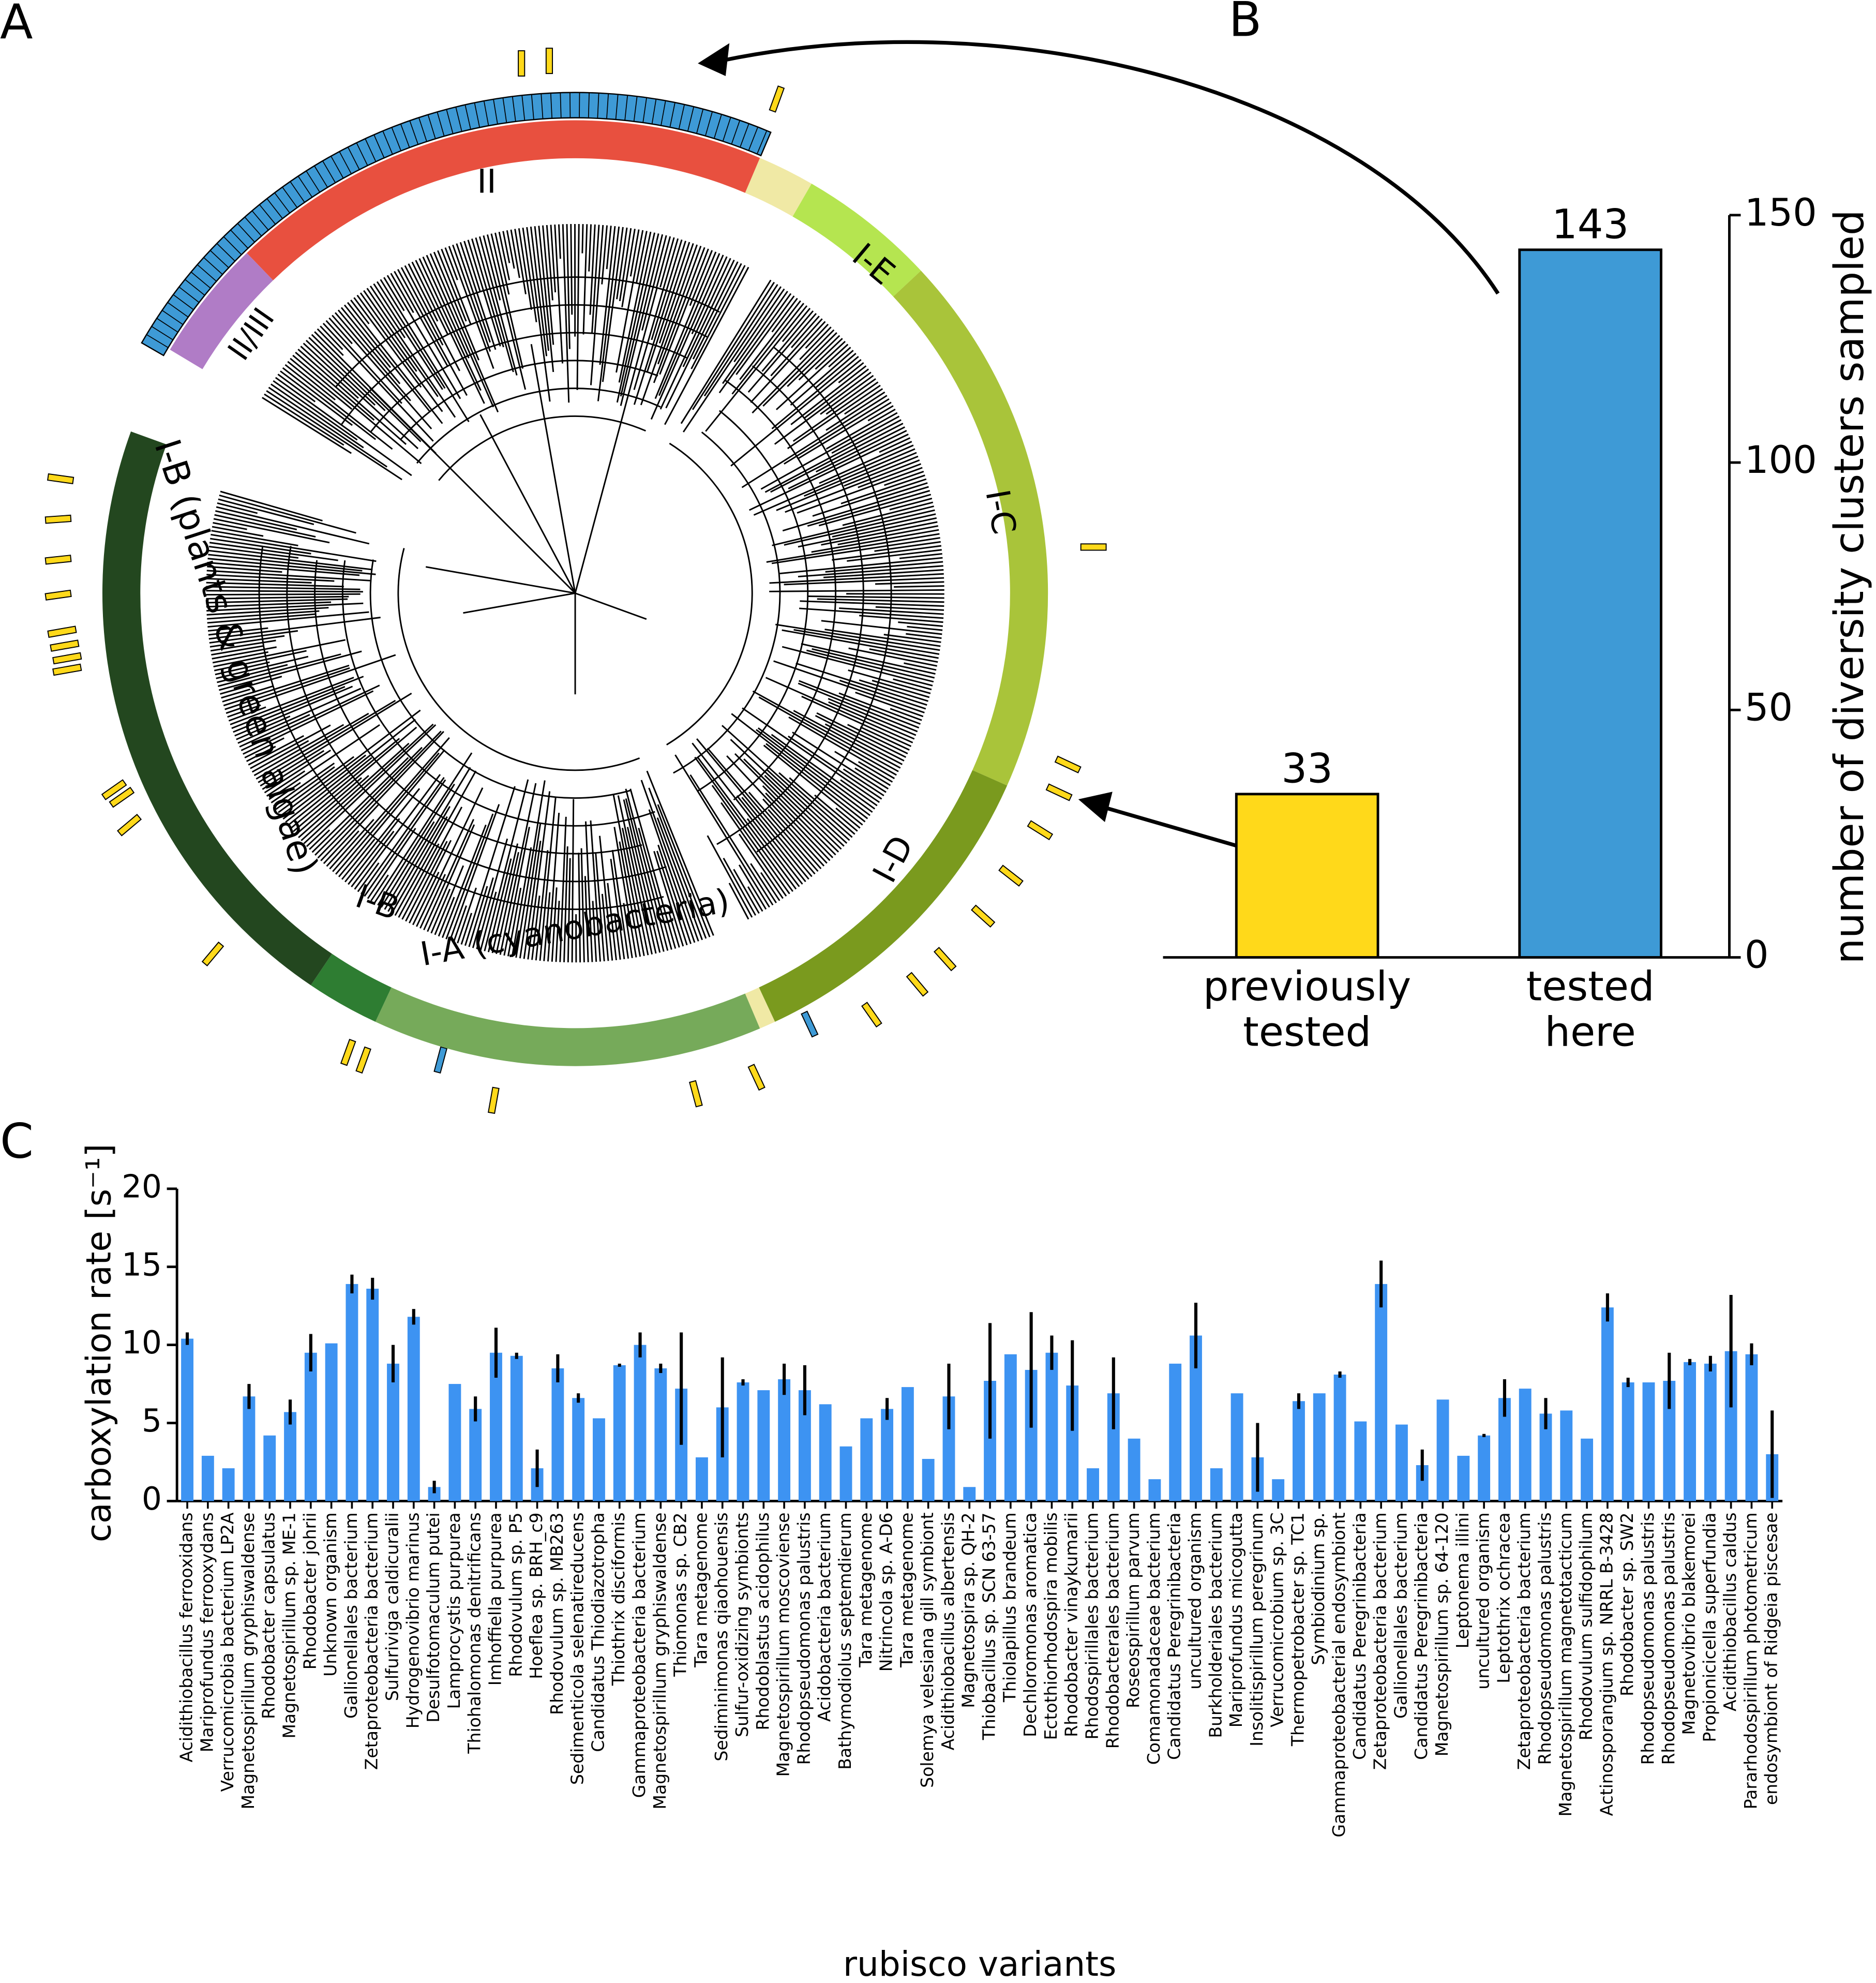 This screenshot has width=1876, height=1983. What do you see at coordinates (886, 1592) in the screenshot?
I see `x-tick-label: Nitrincola sp. A-D6` at bounding box center [886, 1592].